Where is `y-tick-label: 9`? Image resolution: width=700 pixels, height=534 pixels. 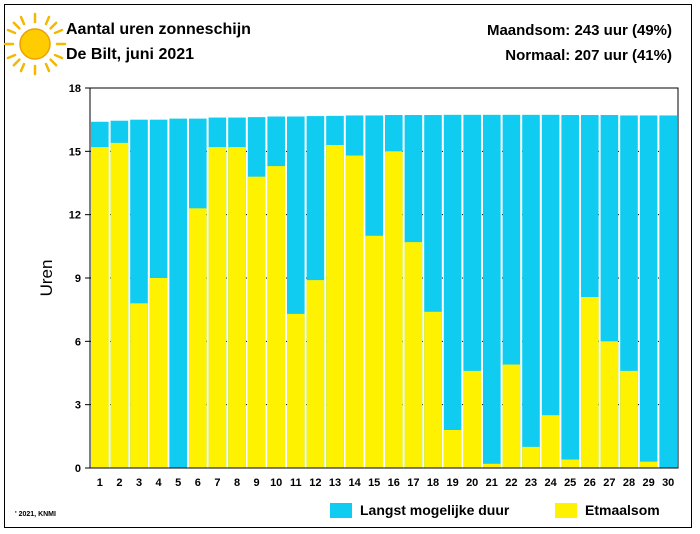
y-tick-label: 9 is located at coordinates (78, 279).